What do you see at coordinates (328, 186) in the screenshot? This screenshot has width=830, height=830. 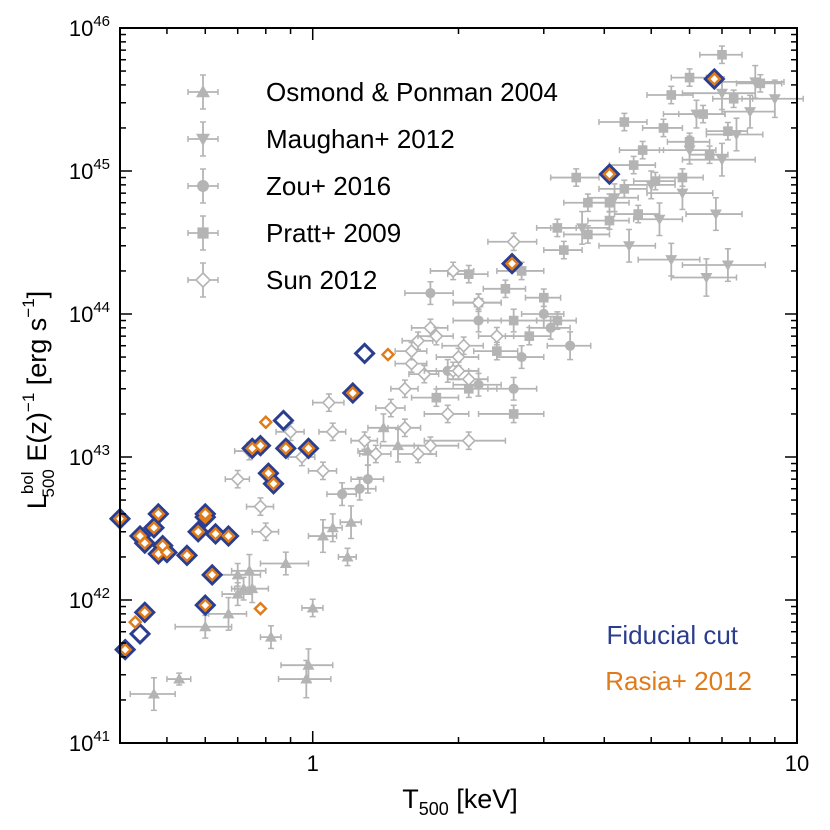 I see `legend-label: Zou+ 2016` at bounding box center [328, 186].